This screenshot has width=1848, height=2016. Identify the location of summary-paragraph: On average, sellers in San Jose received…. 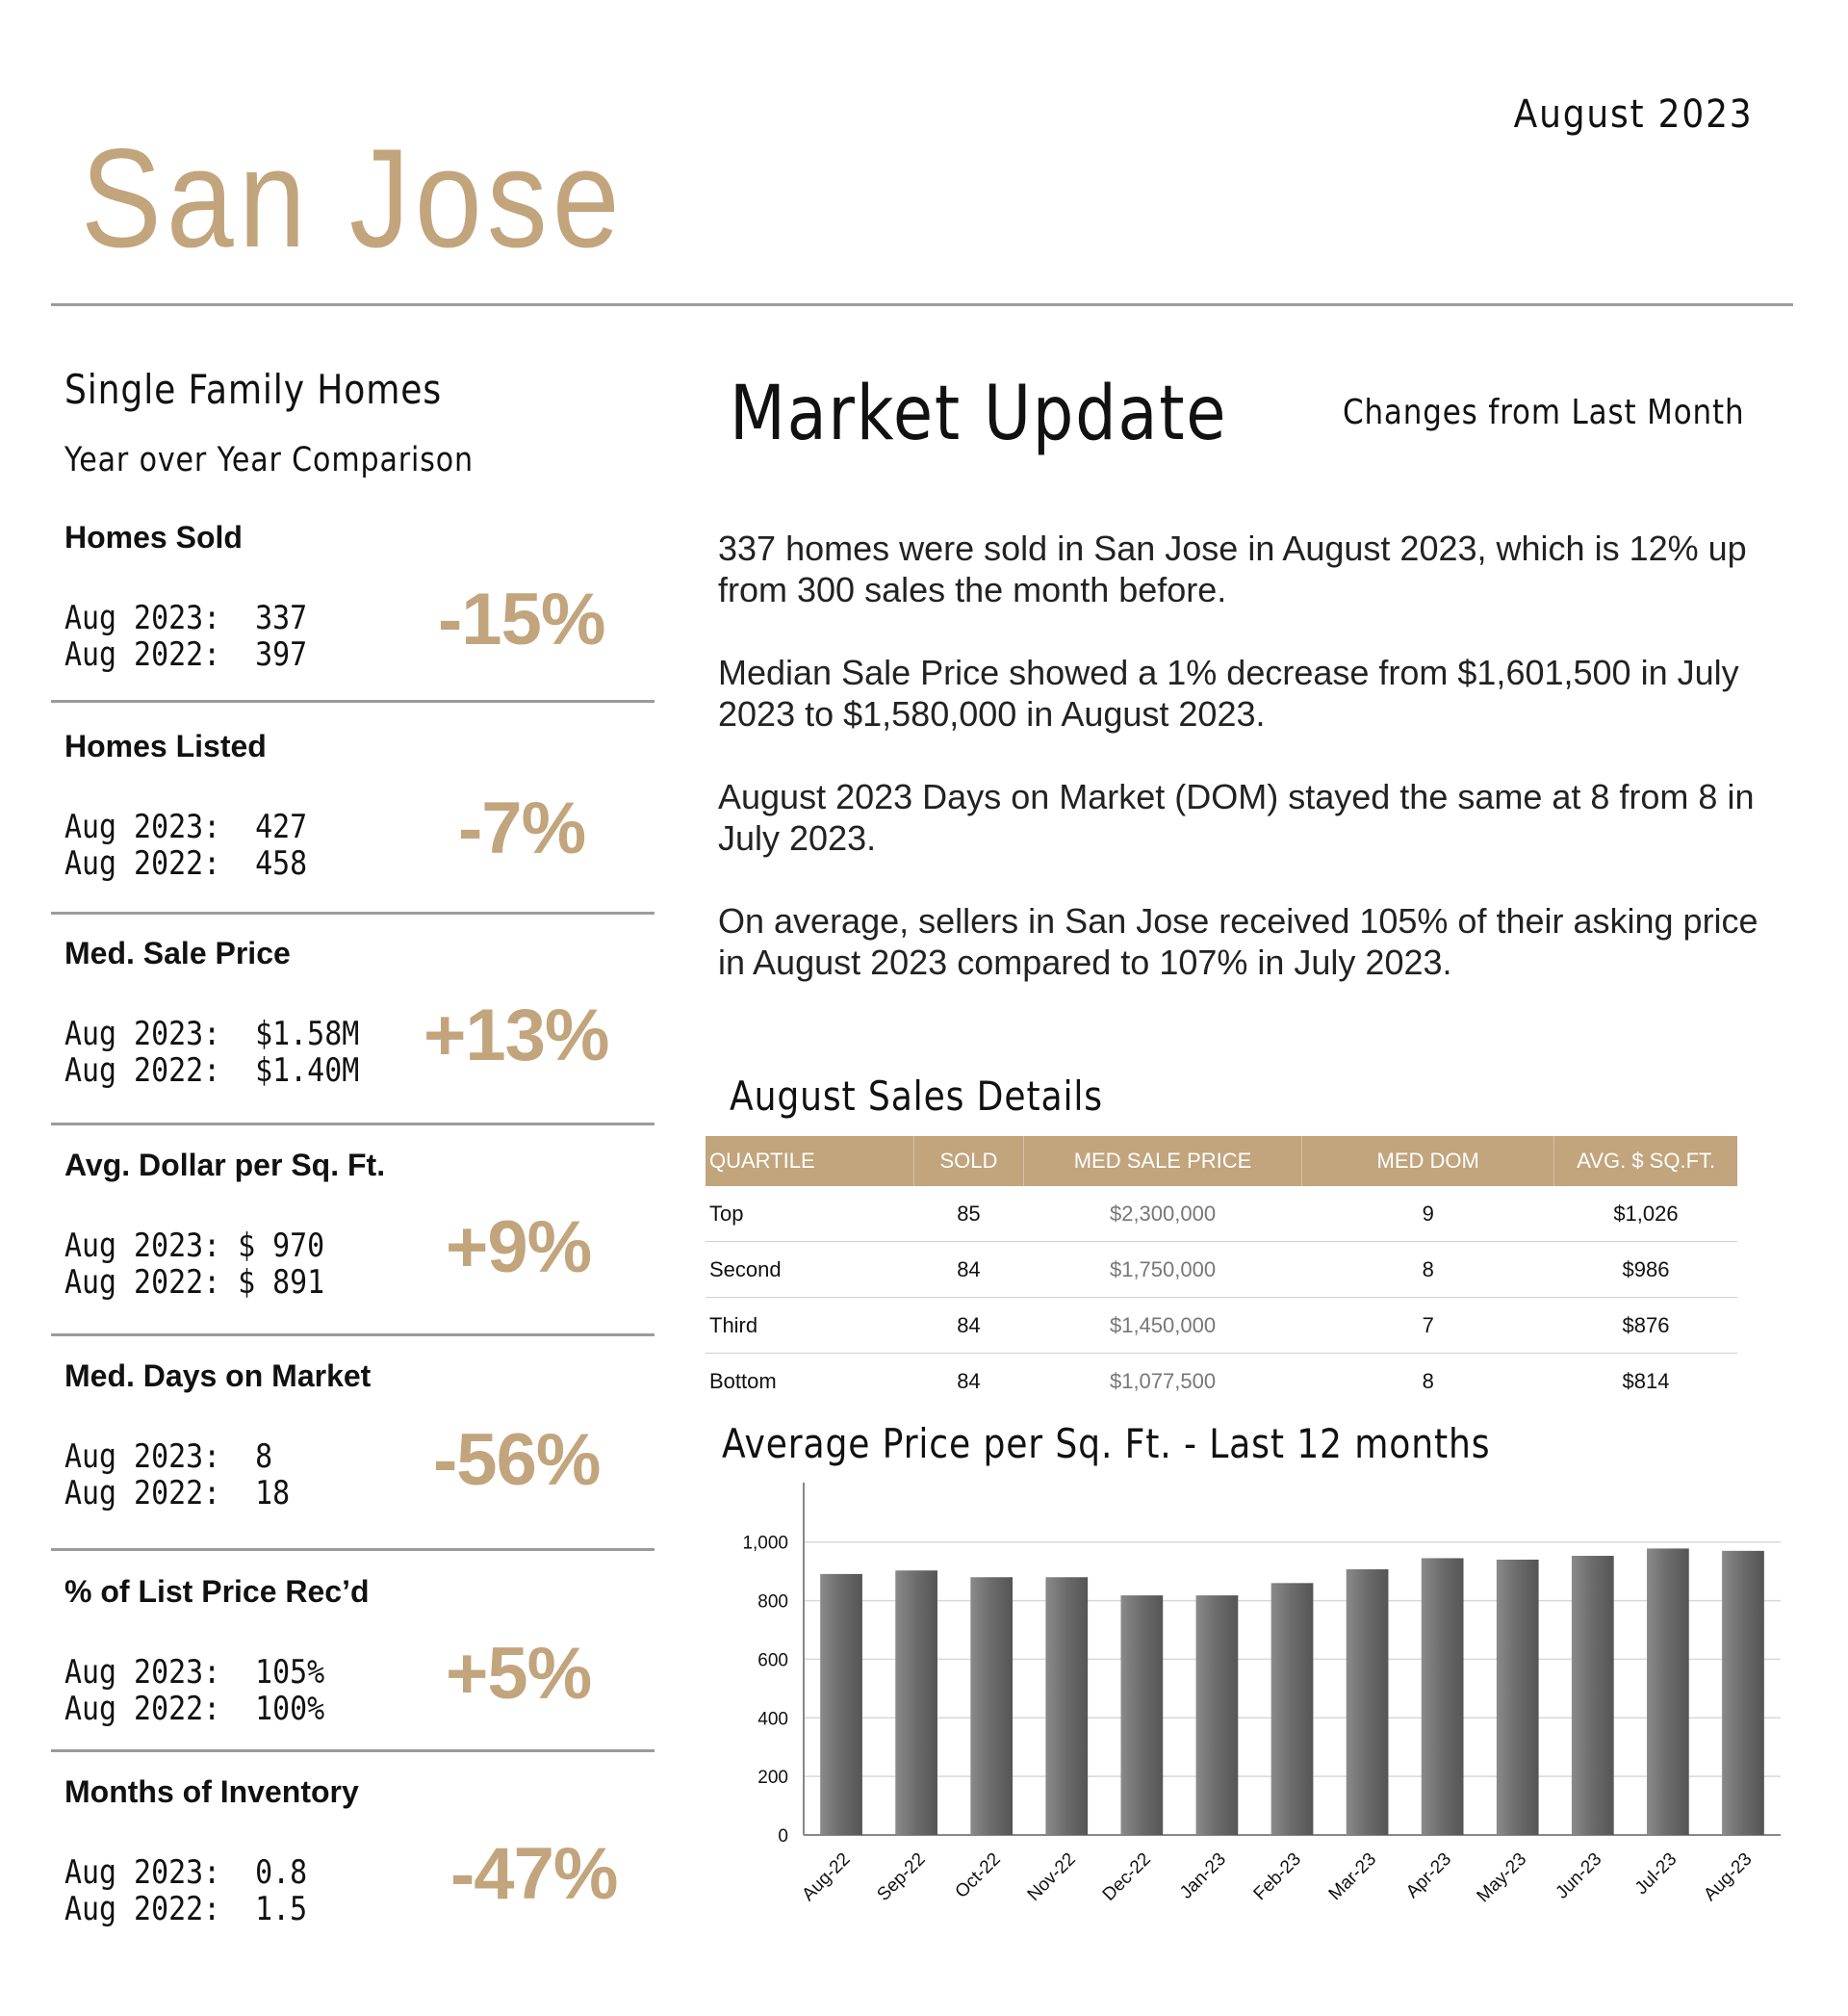
(1238, 941).